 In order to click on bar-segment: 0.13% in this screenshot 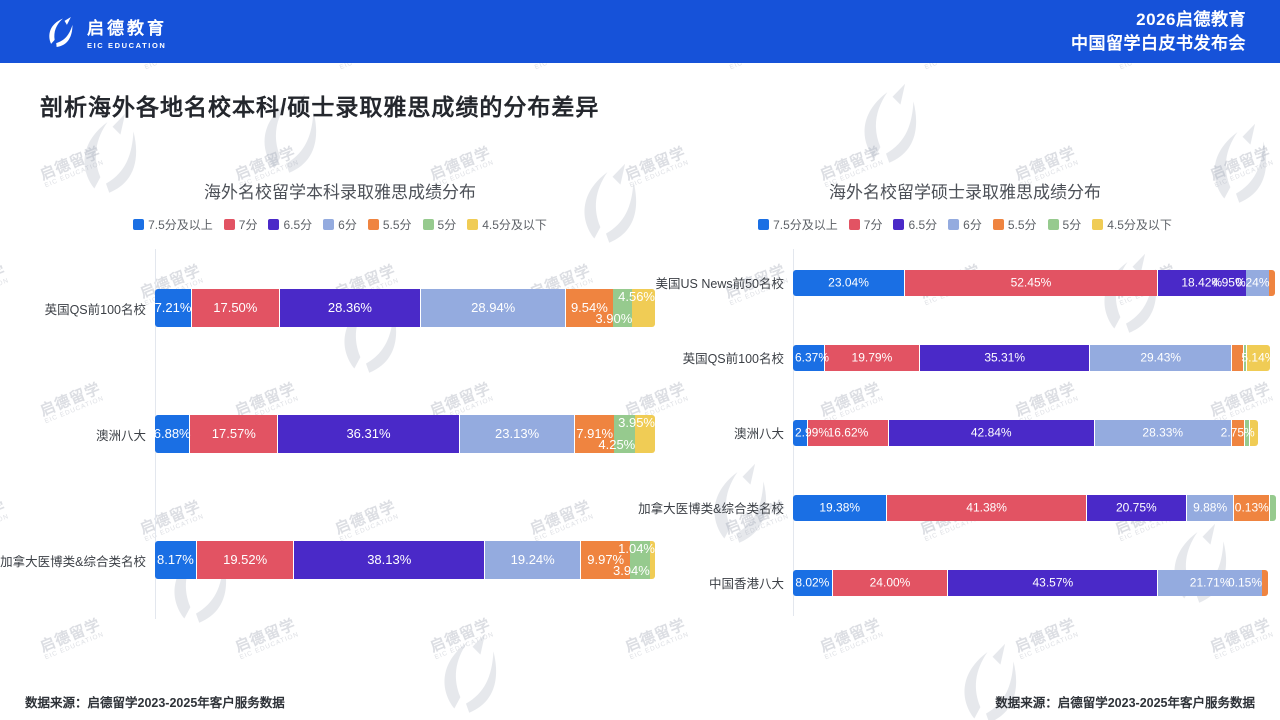, I will do `click(1251, 507)`.